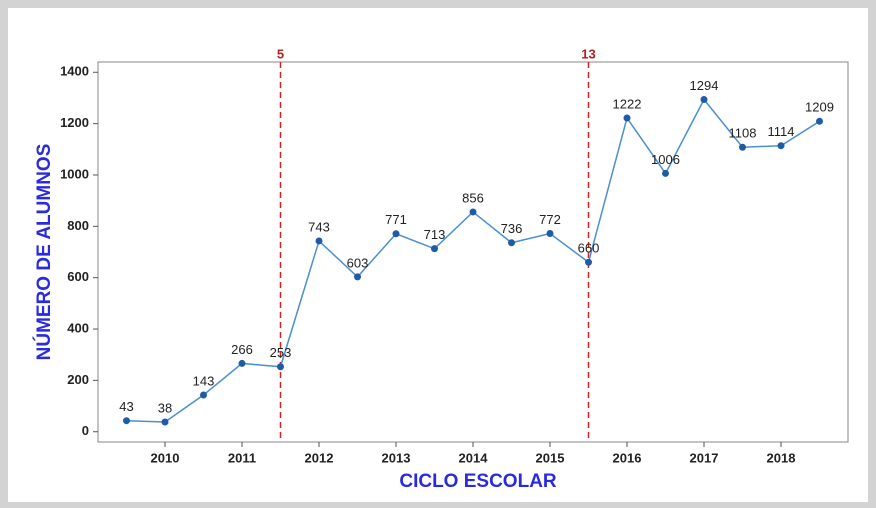  I want to click on data-label: 1222, so click(627, 103).